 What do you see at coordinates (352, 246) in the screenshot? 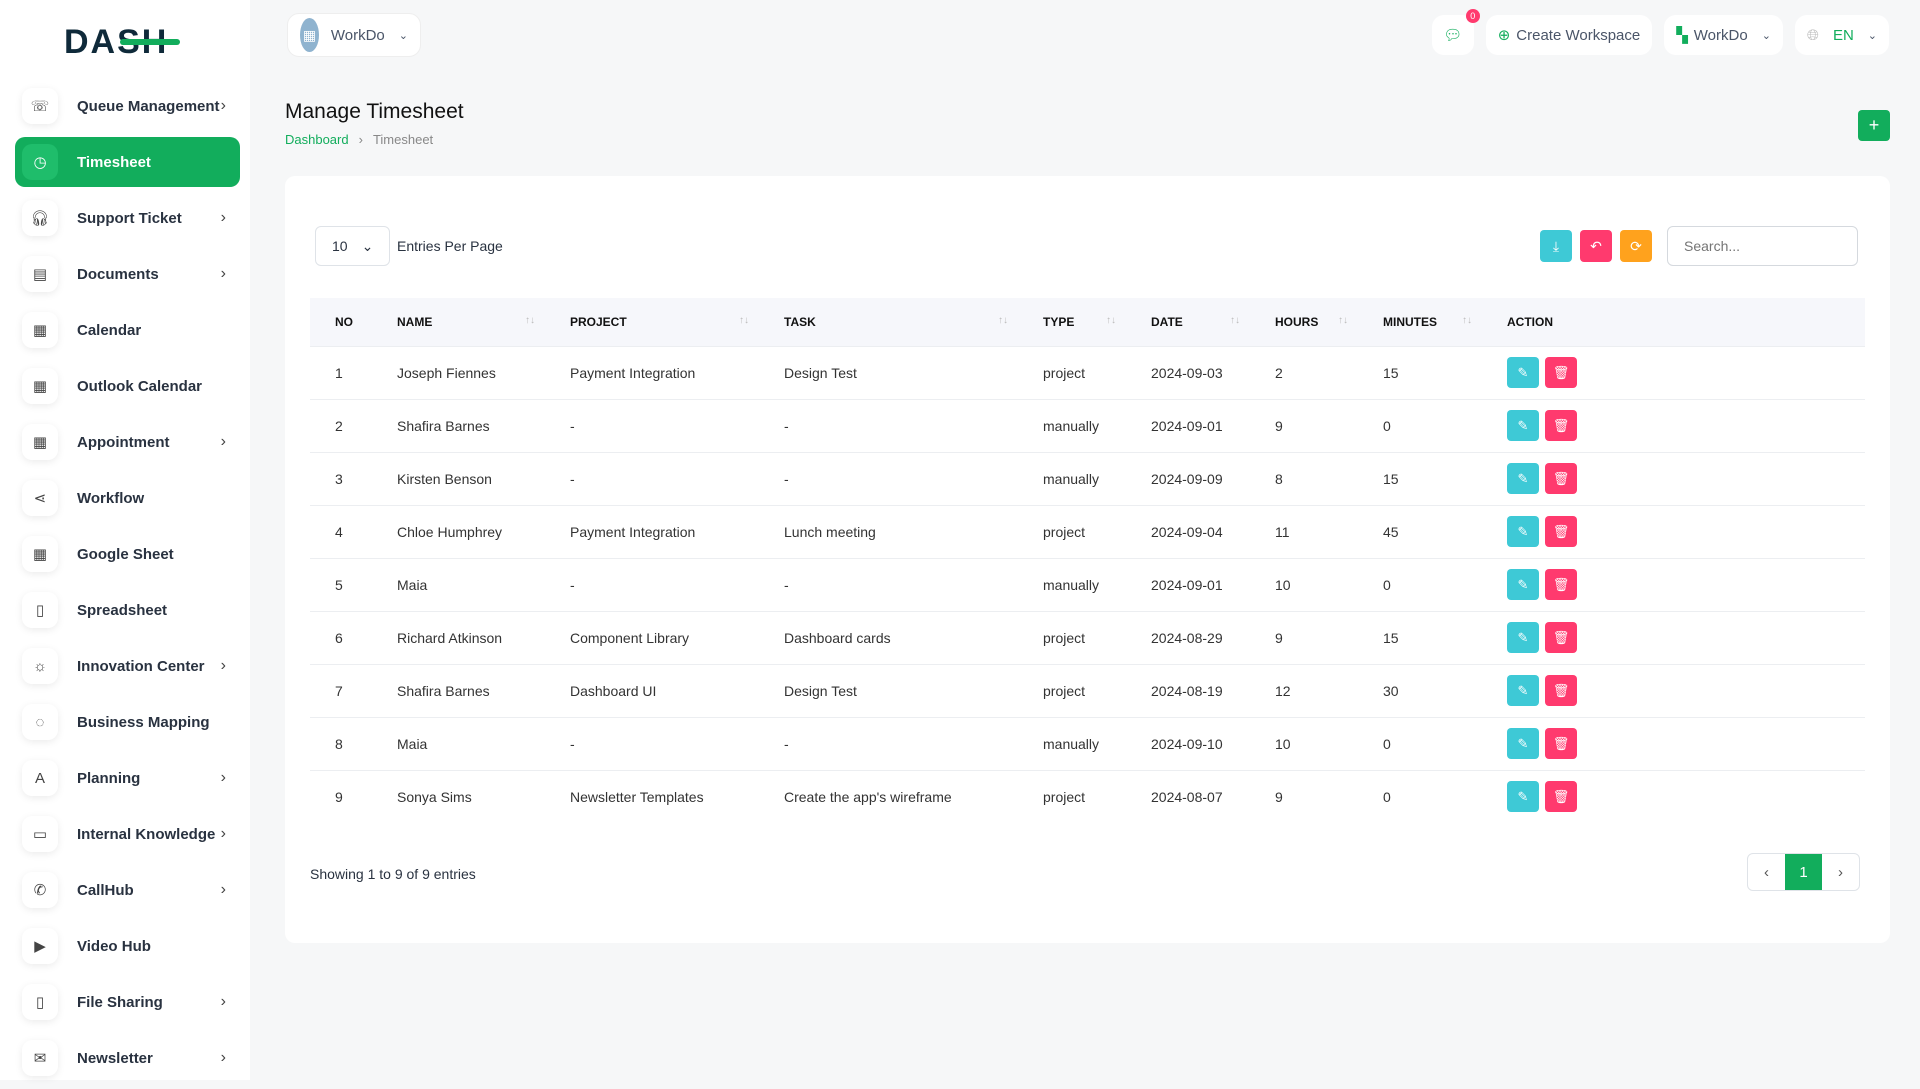
I see `entries-per-page-select: 10 ⌄` at bounding box center [352, 246].